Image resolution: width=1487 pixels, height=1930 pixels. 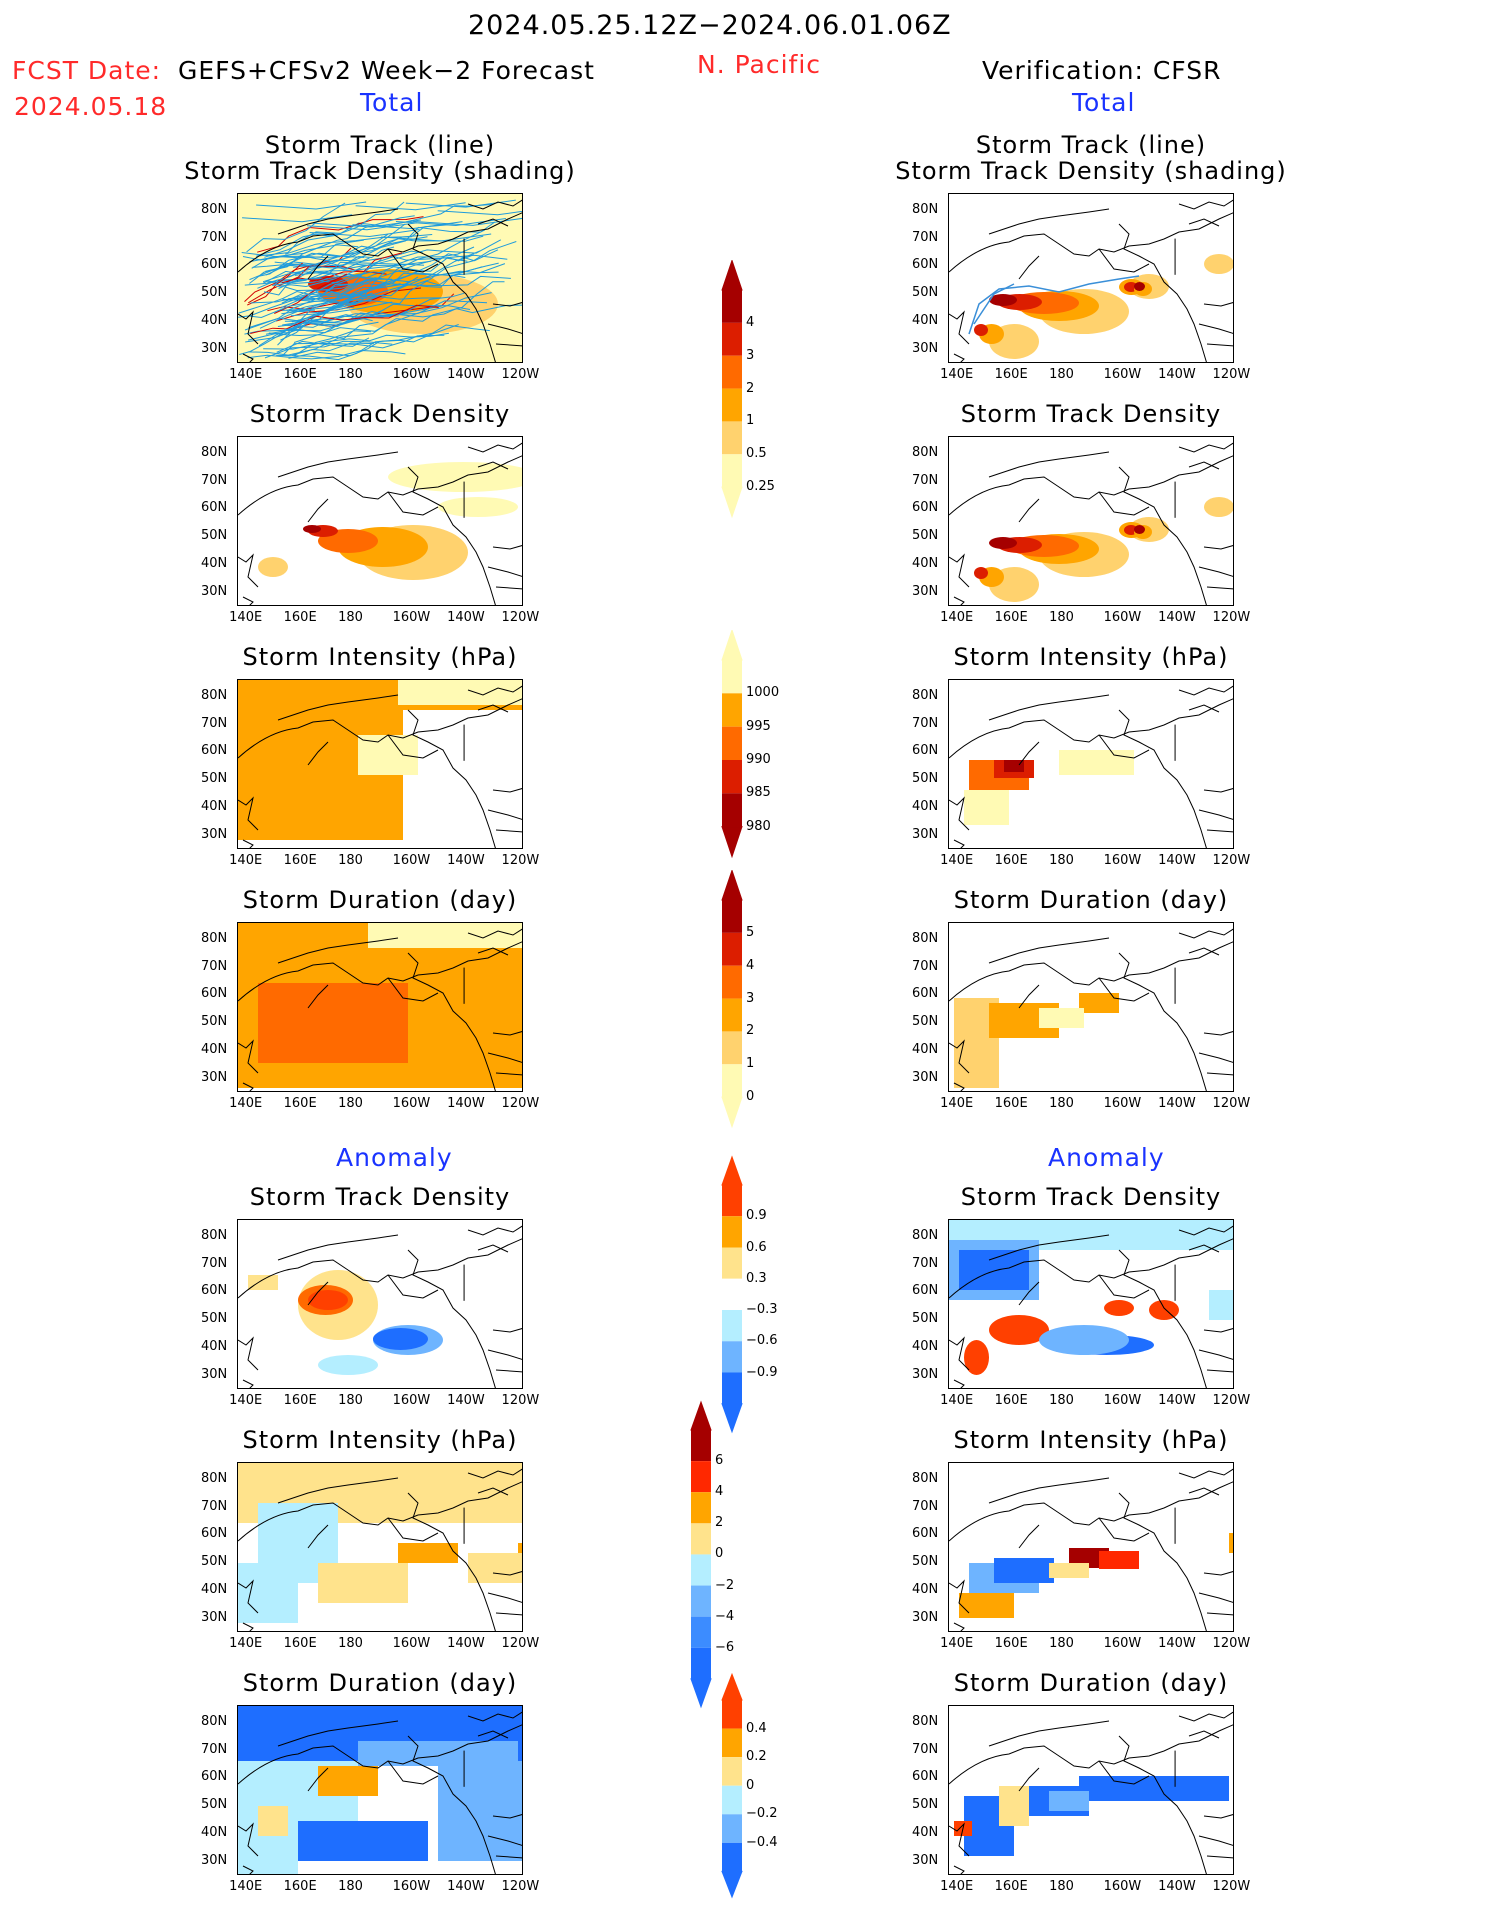 What do you see at coordinates (710, 25) in the screenshot?
I see `date-range-title: 2024.05.25.12Z−2024.06.01.06Z` at bounding box center [710, 25].